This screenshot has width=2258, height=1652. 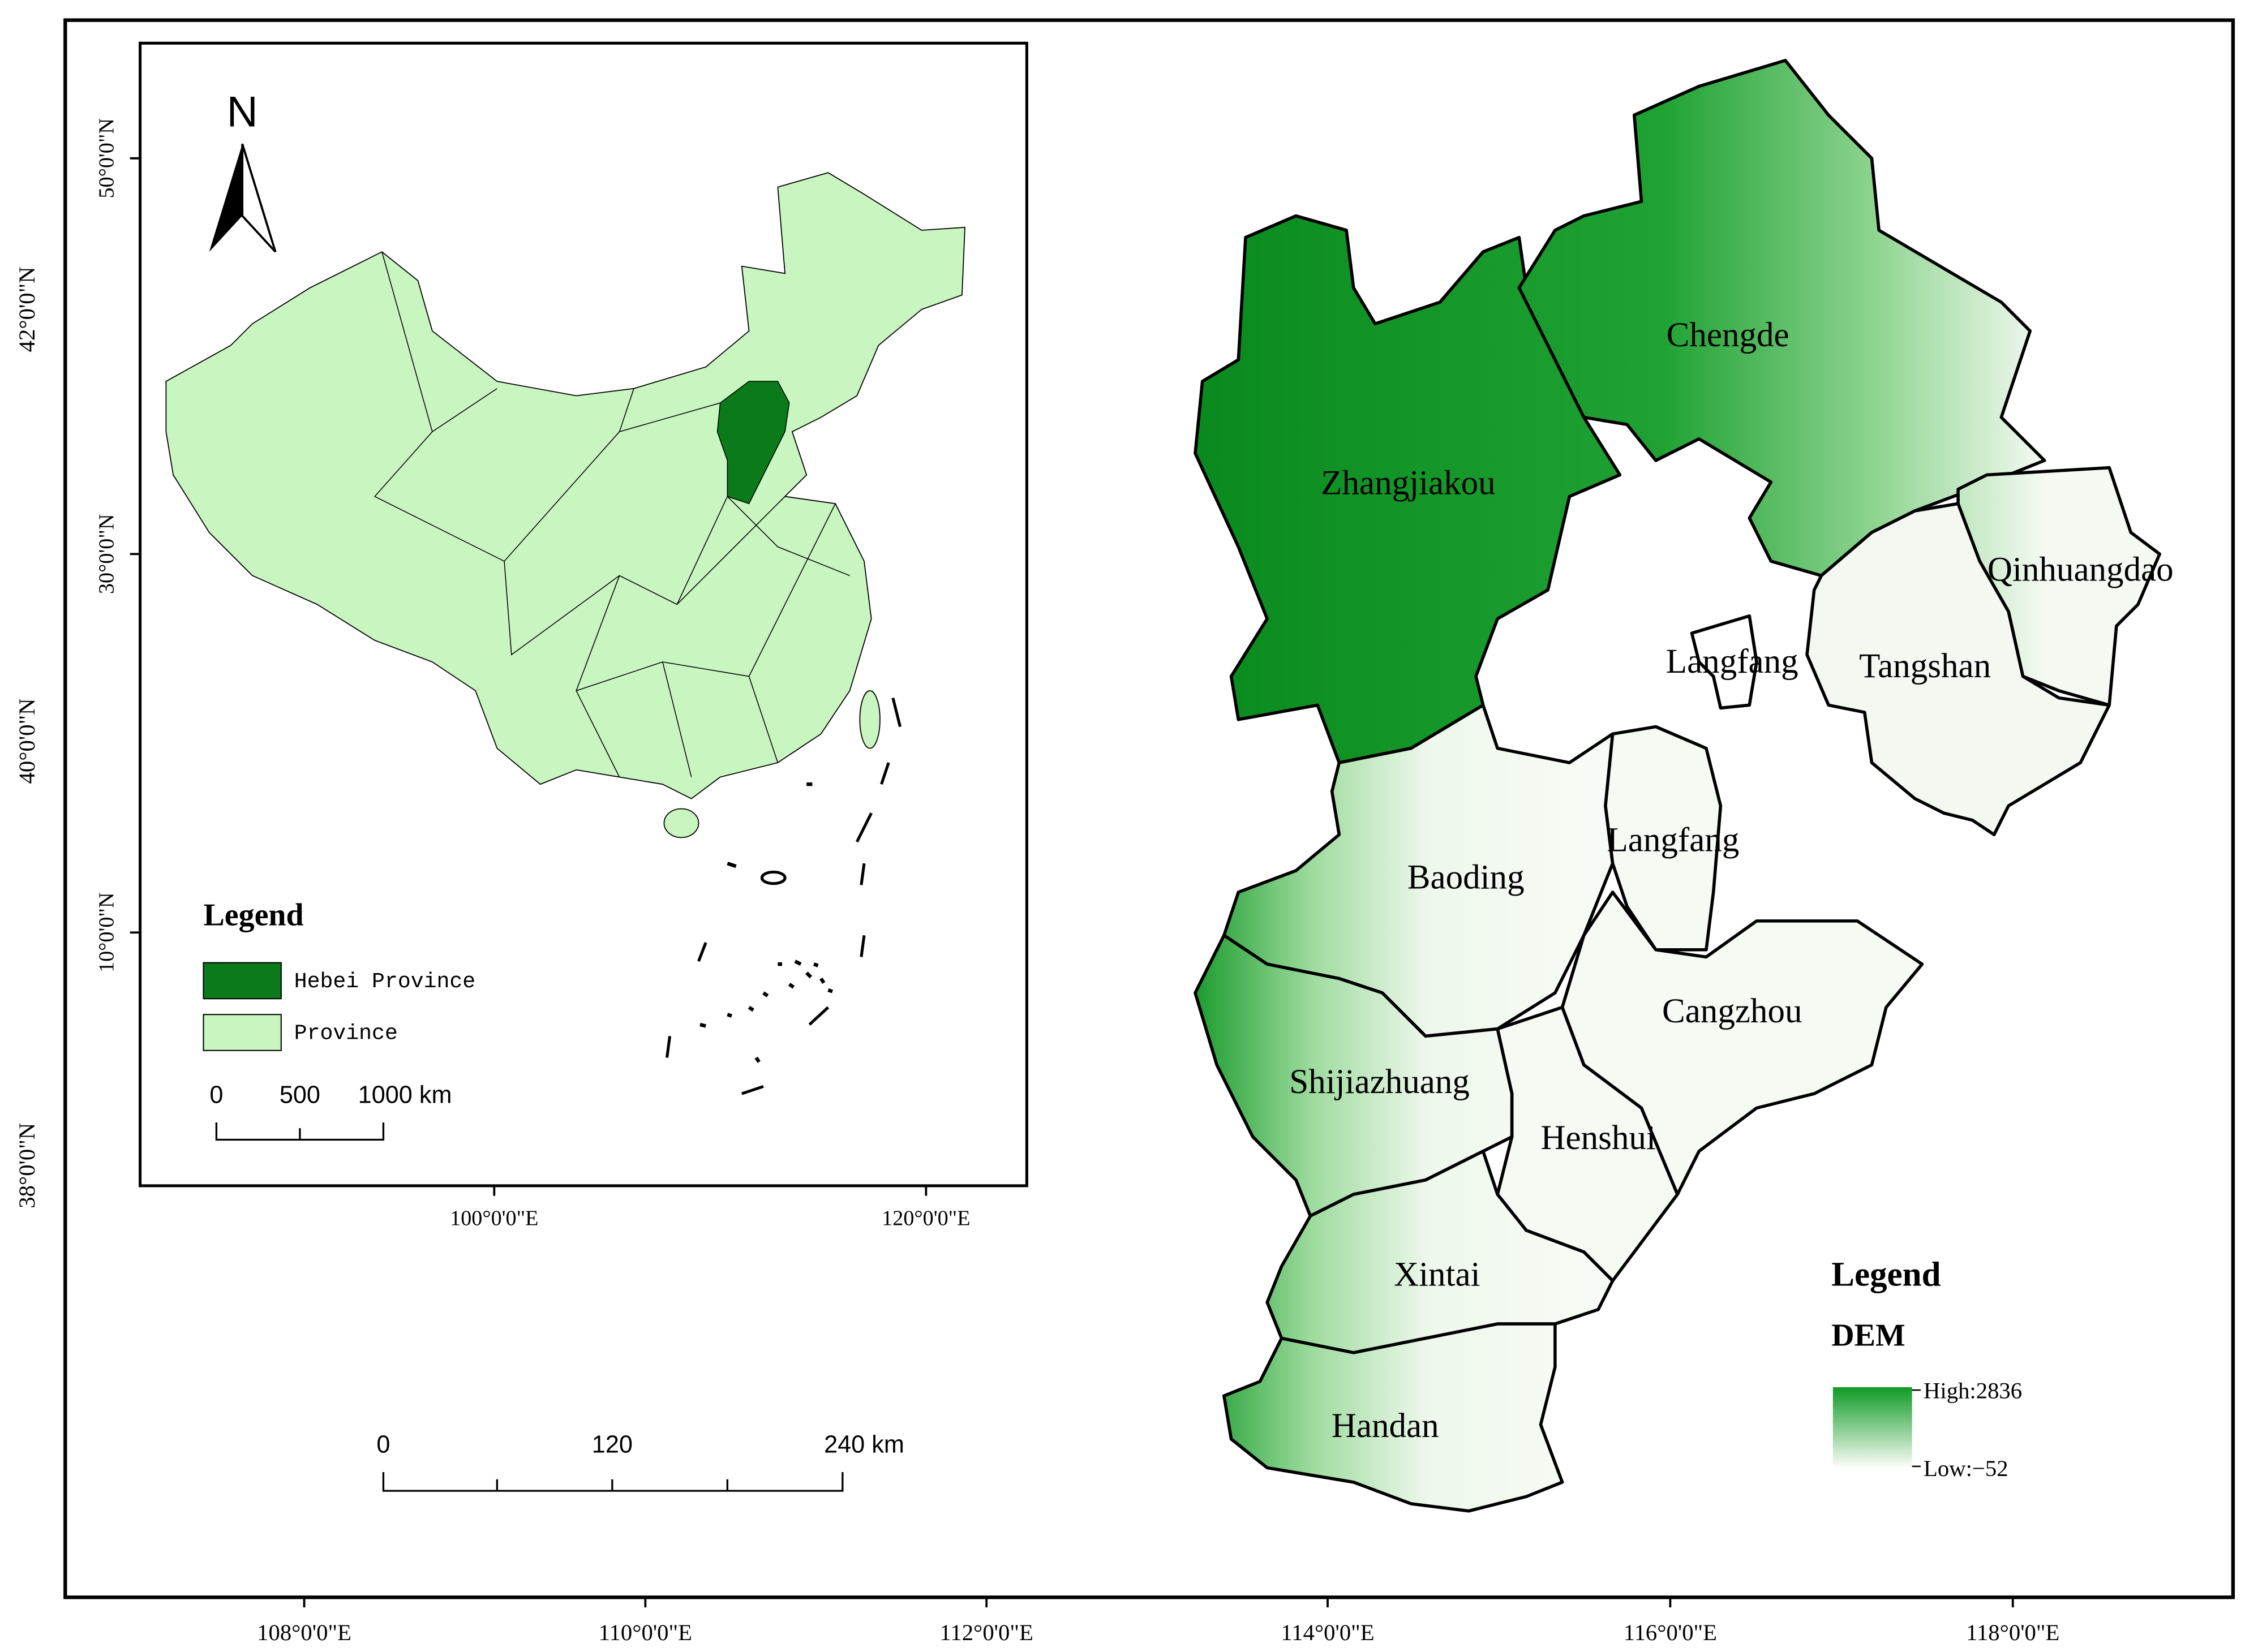 I want to click on lon-label: 108°0'0"E, so click(x=304, y=1632).